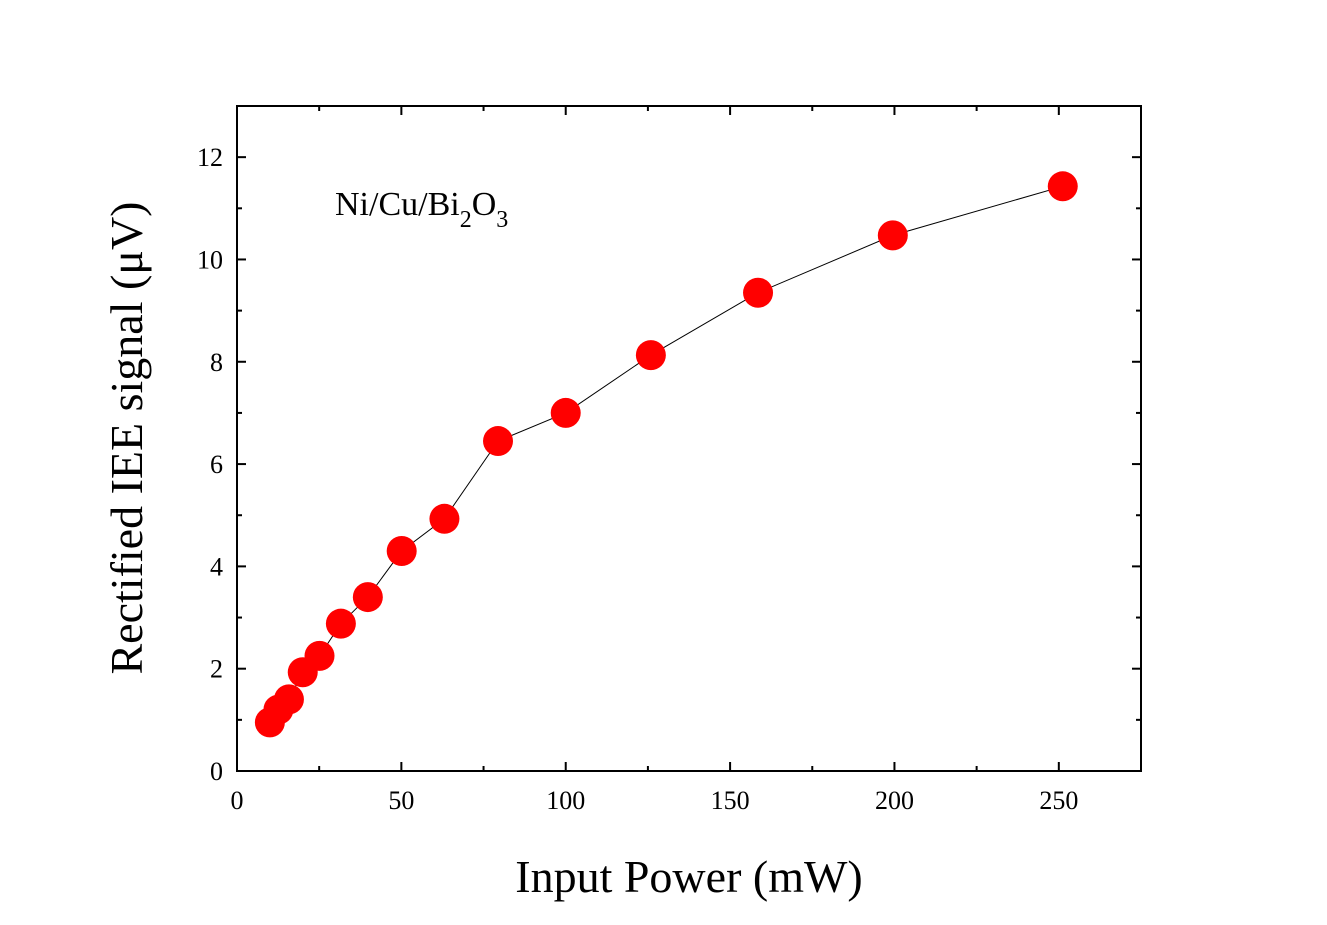 This screenshot has height=925, width=1327. What do you see at coordinates (466, 220) in the screenshot?
I see `annotation-sub1: 2` at bounding box center [466, 220].